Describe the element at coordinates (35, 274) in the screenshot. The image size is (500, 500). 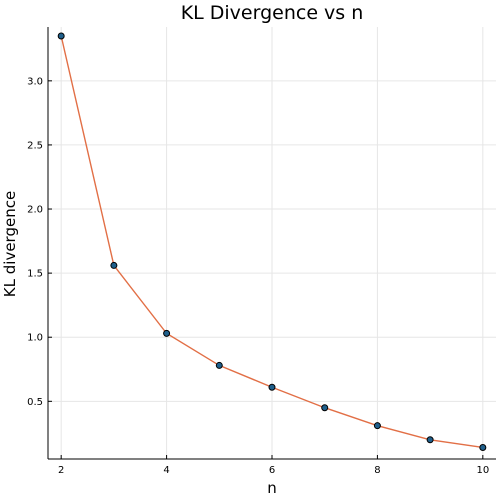
I see `y-tick-label: 1.5` at that location.